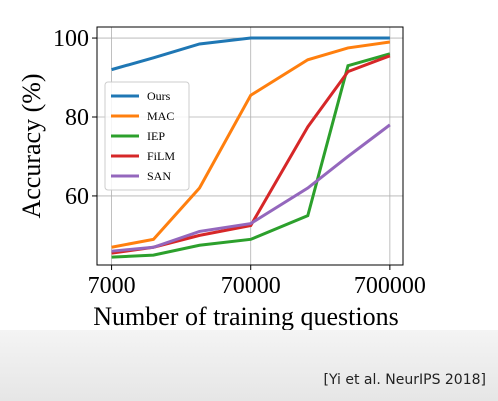 The width and height of the screenshot is (498, 401). I want to click on y-tick-label: 60, so click(77, 197).